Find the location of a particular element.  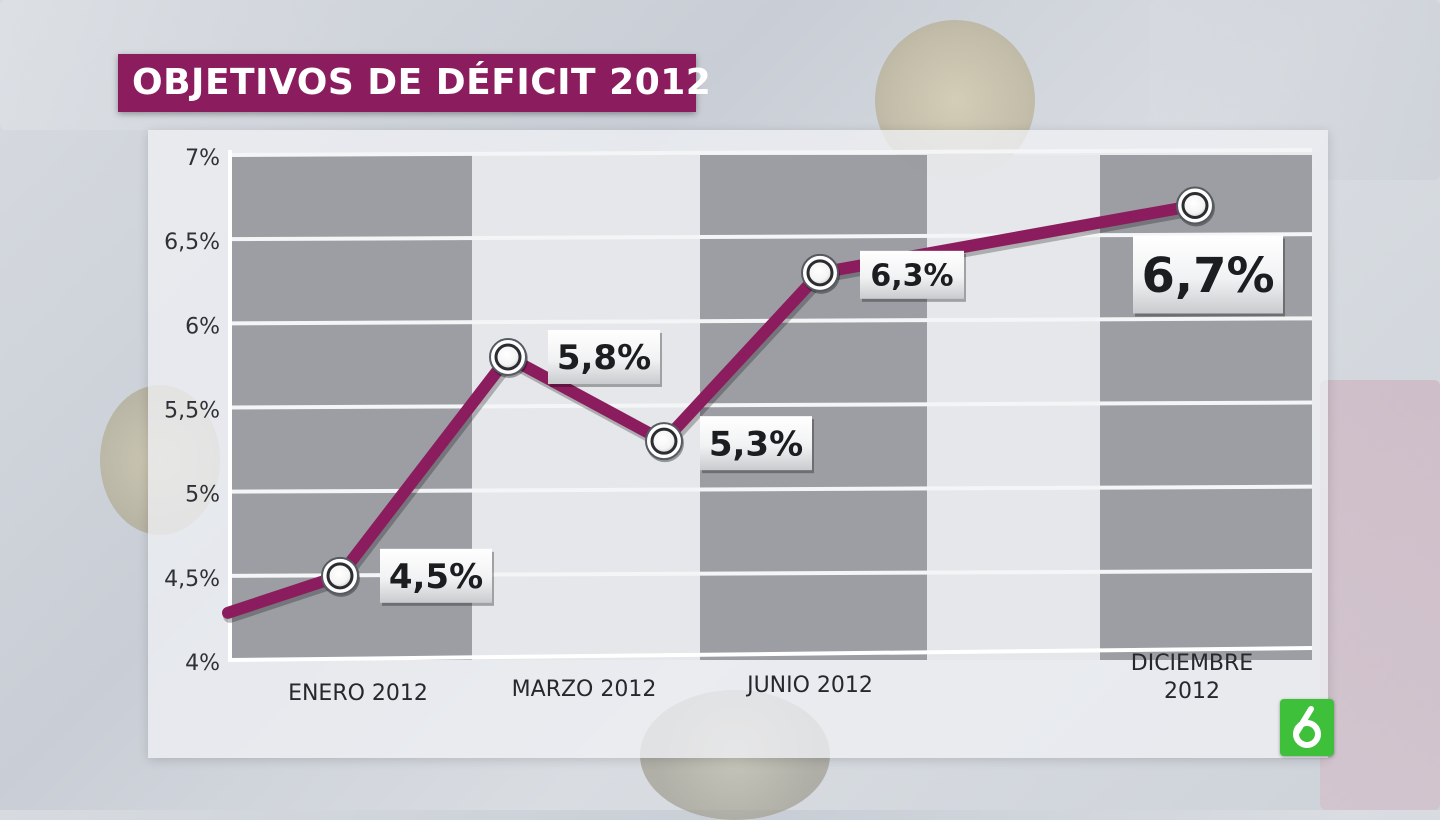

y-tick-label: 6% is located at coordinates (202, 326).